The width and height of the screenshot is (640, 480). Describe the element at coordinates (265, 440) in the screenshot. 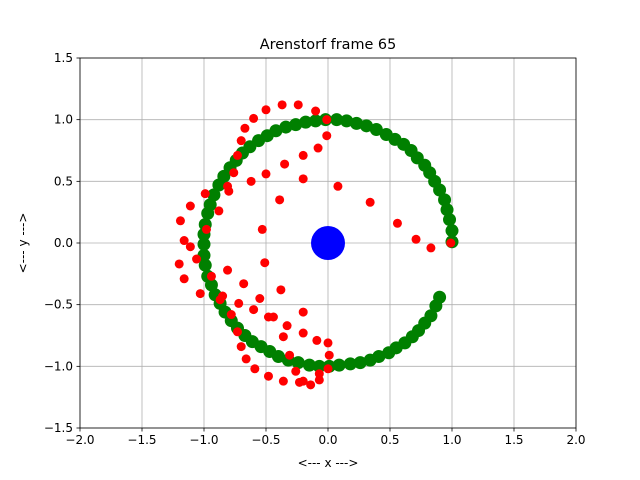

I see `x-tick-label: −0.5` at that location.